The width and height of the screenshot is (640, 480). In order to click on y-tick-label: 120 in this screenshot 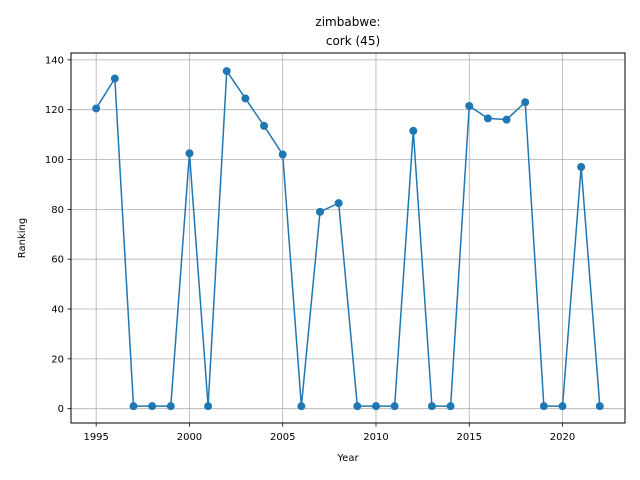, I will do `click(54, 110)`.